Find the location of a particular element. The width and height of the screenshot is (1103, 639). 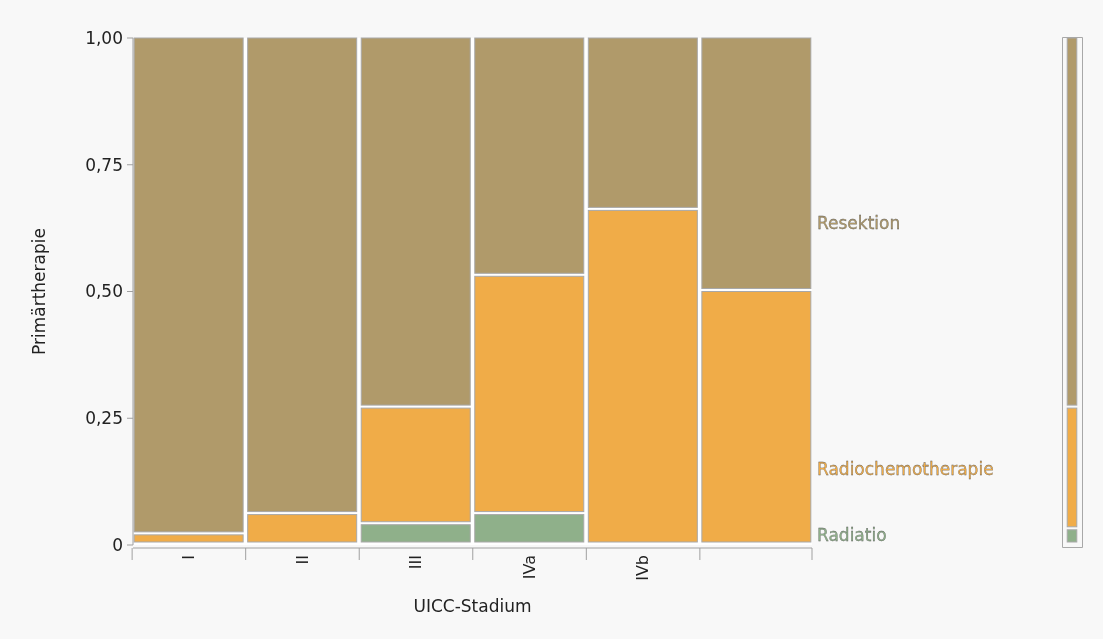

x-tick-label: II is located at coordinates (302, 560).